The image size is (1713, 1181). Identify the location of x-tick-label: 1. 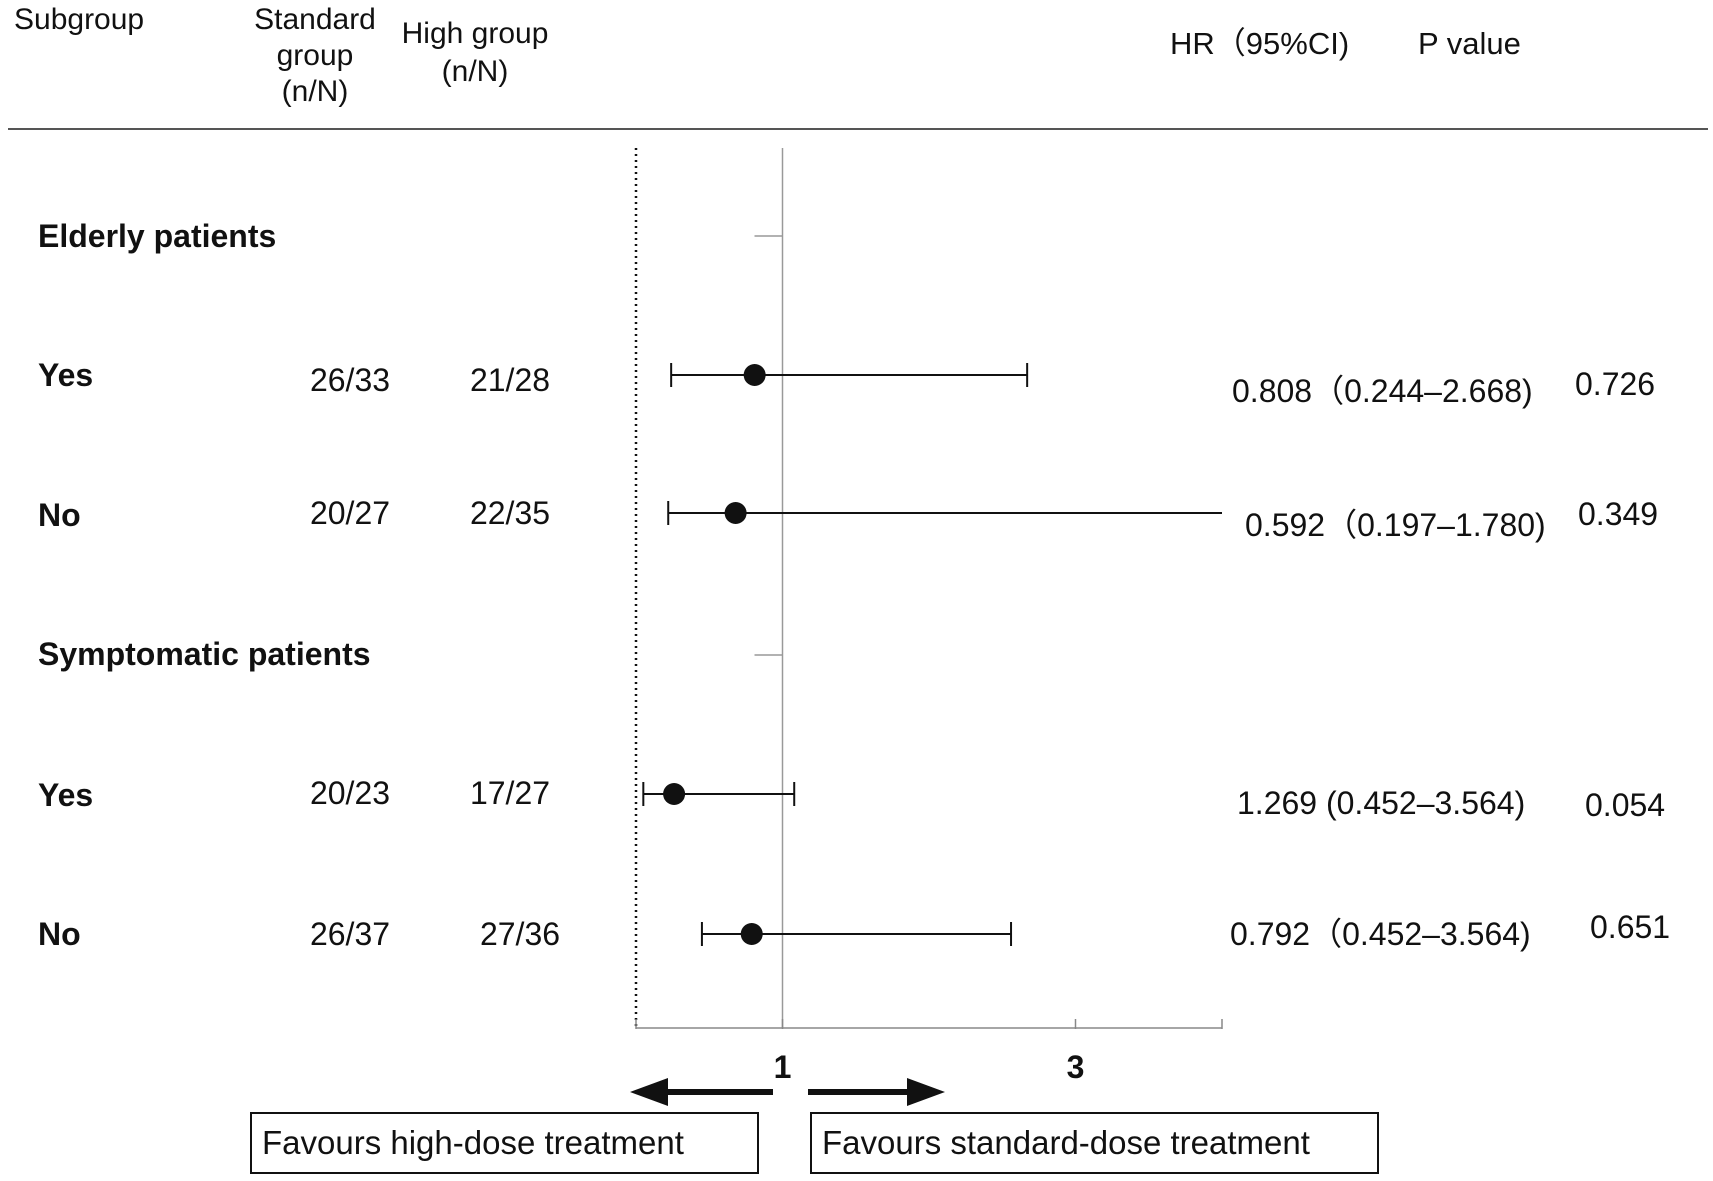
(783, 1067).